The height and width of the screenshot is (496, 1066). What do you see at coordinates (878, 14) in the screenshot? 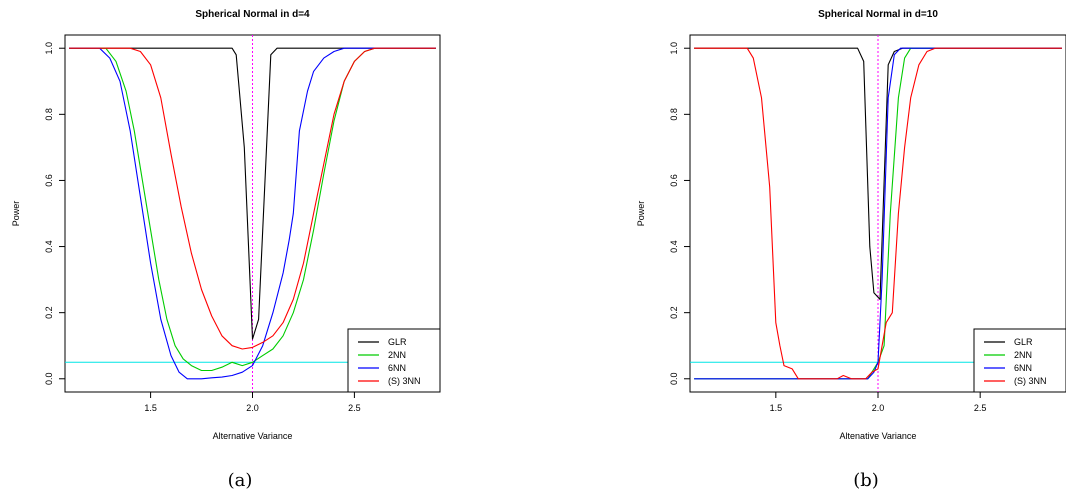
I see `chart-title: Spherical Normal in d=10` at bounding box center [878, 14].